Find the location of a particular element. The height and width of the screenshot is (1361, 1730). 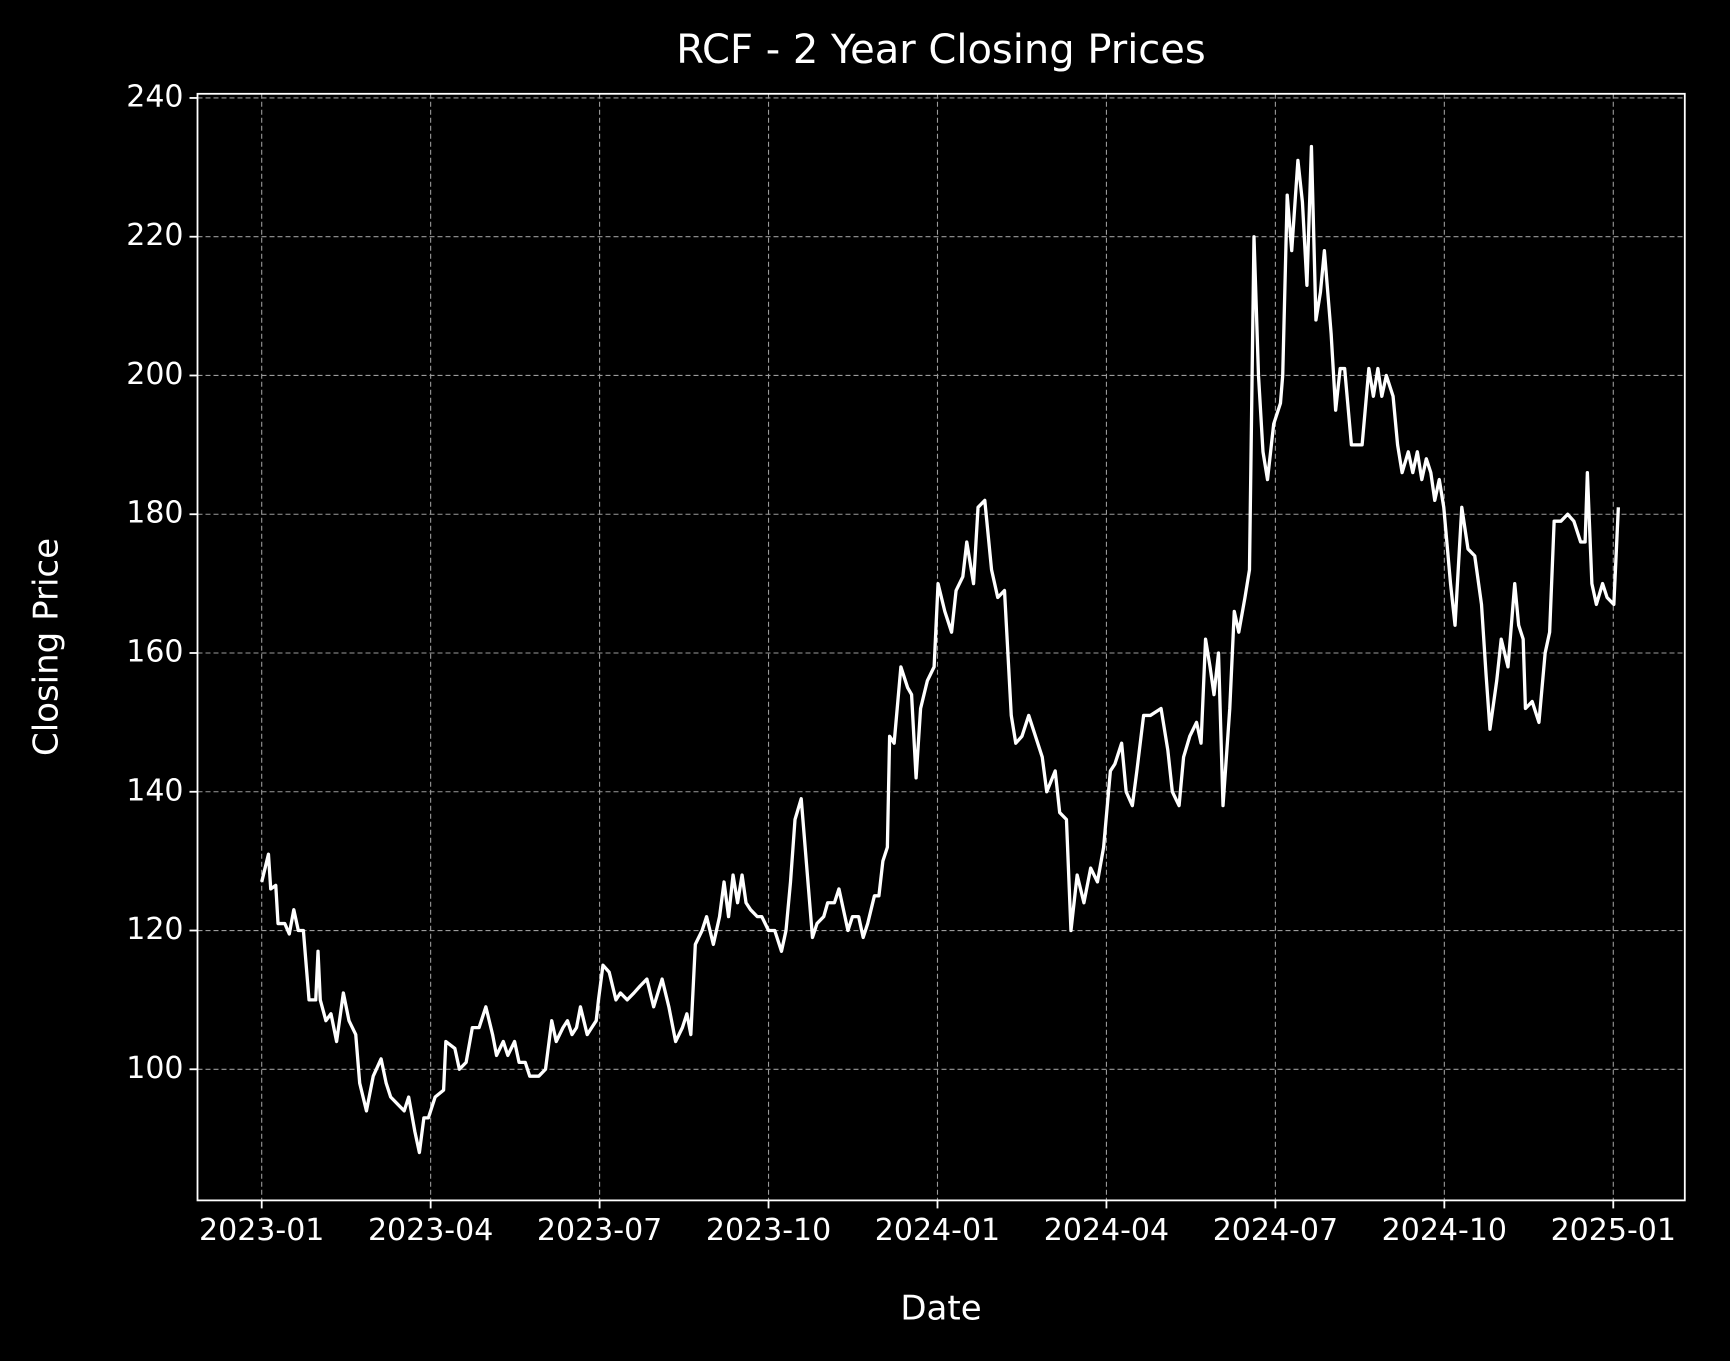

x-tick-label: 2024-10 is located at coordinates (1444, 1230).